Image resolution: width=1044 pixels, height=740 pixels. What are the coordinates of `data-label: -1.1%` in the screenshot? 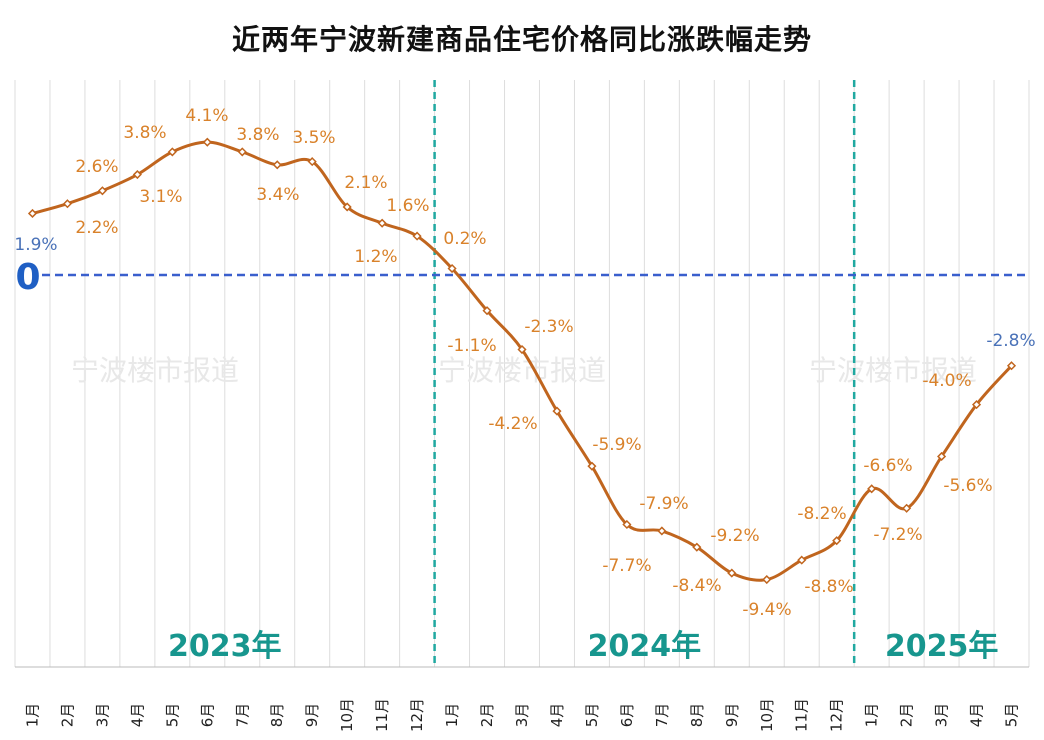 It's located at (471, 346).